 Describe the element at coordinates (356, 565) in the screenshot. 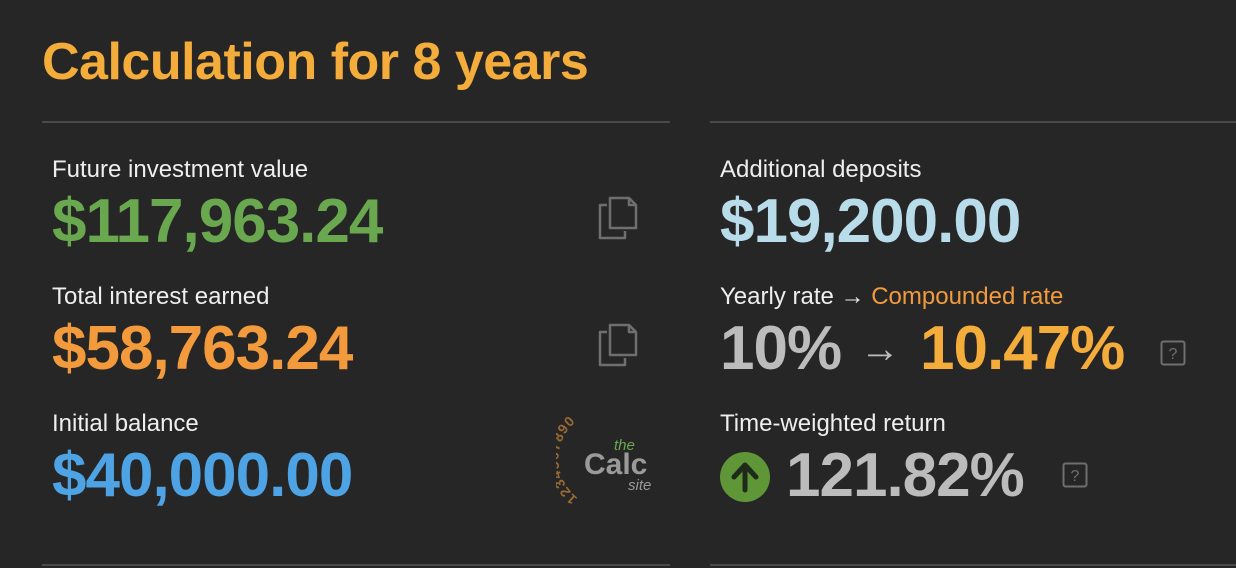

I see `divider-bottom-left` at that location.